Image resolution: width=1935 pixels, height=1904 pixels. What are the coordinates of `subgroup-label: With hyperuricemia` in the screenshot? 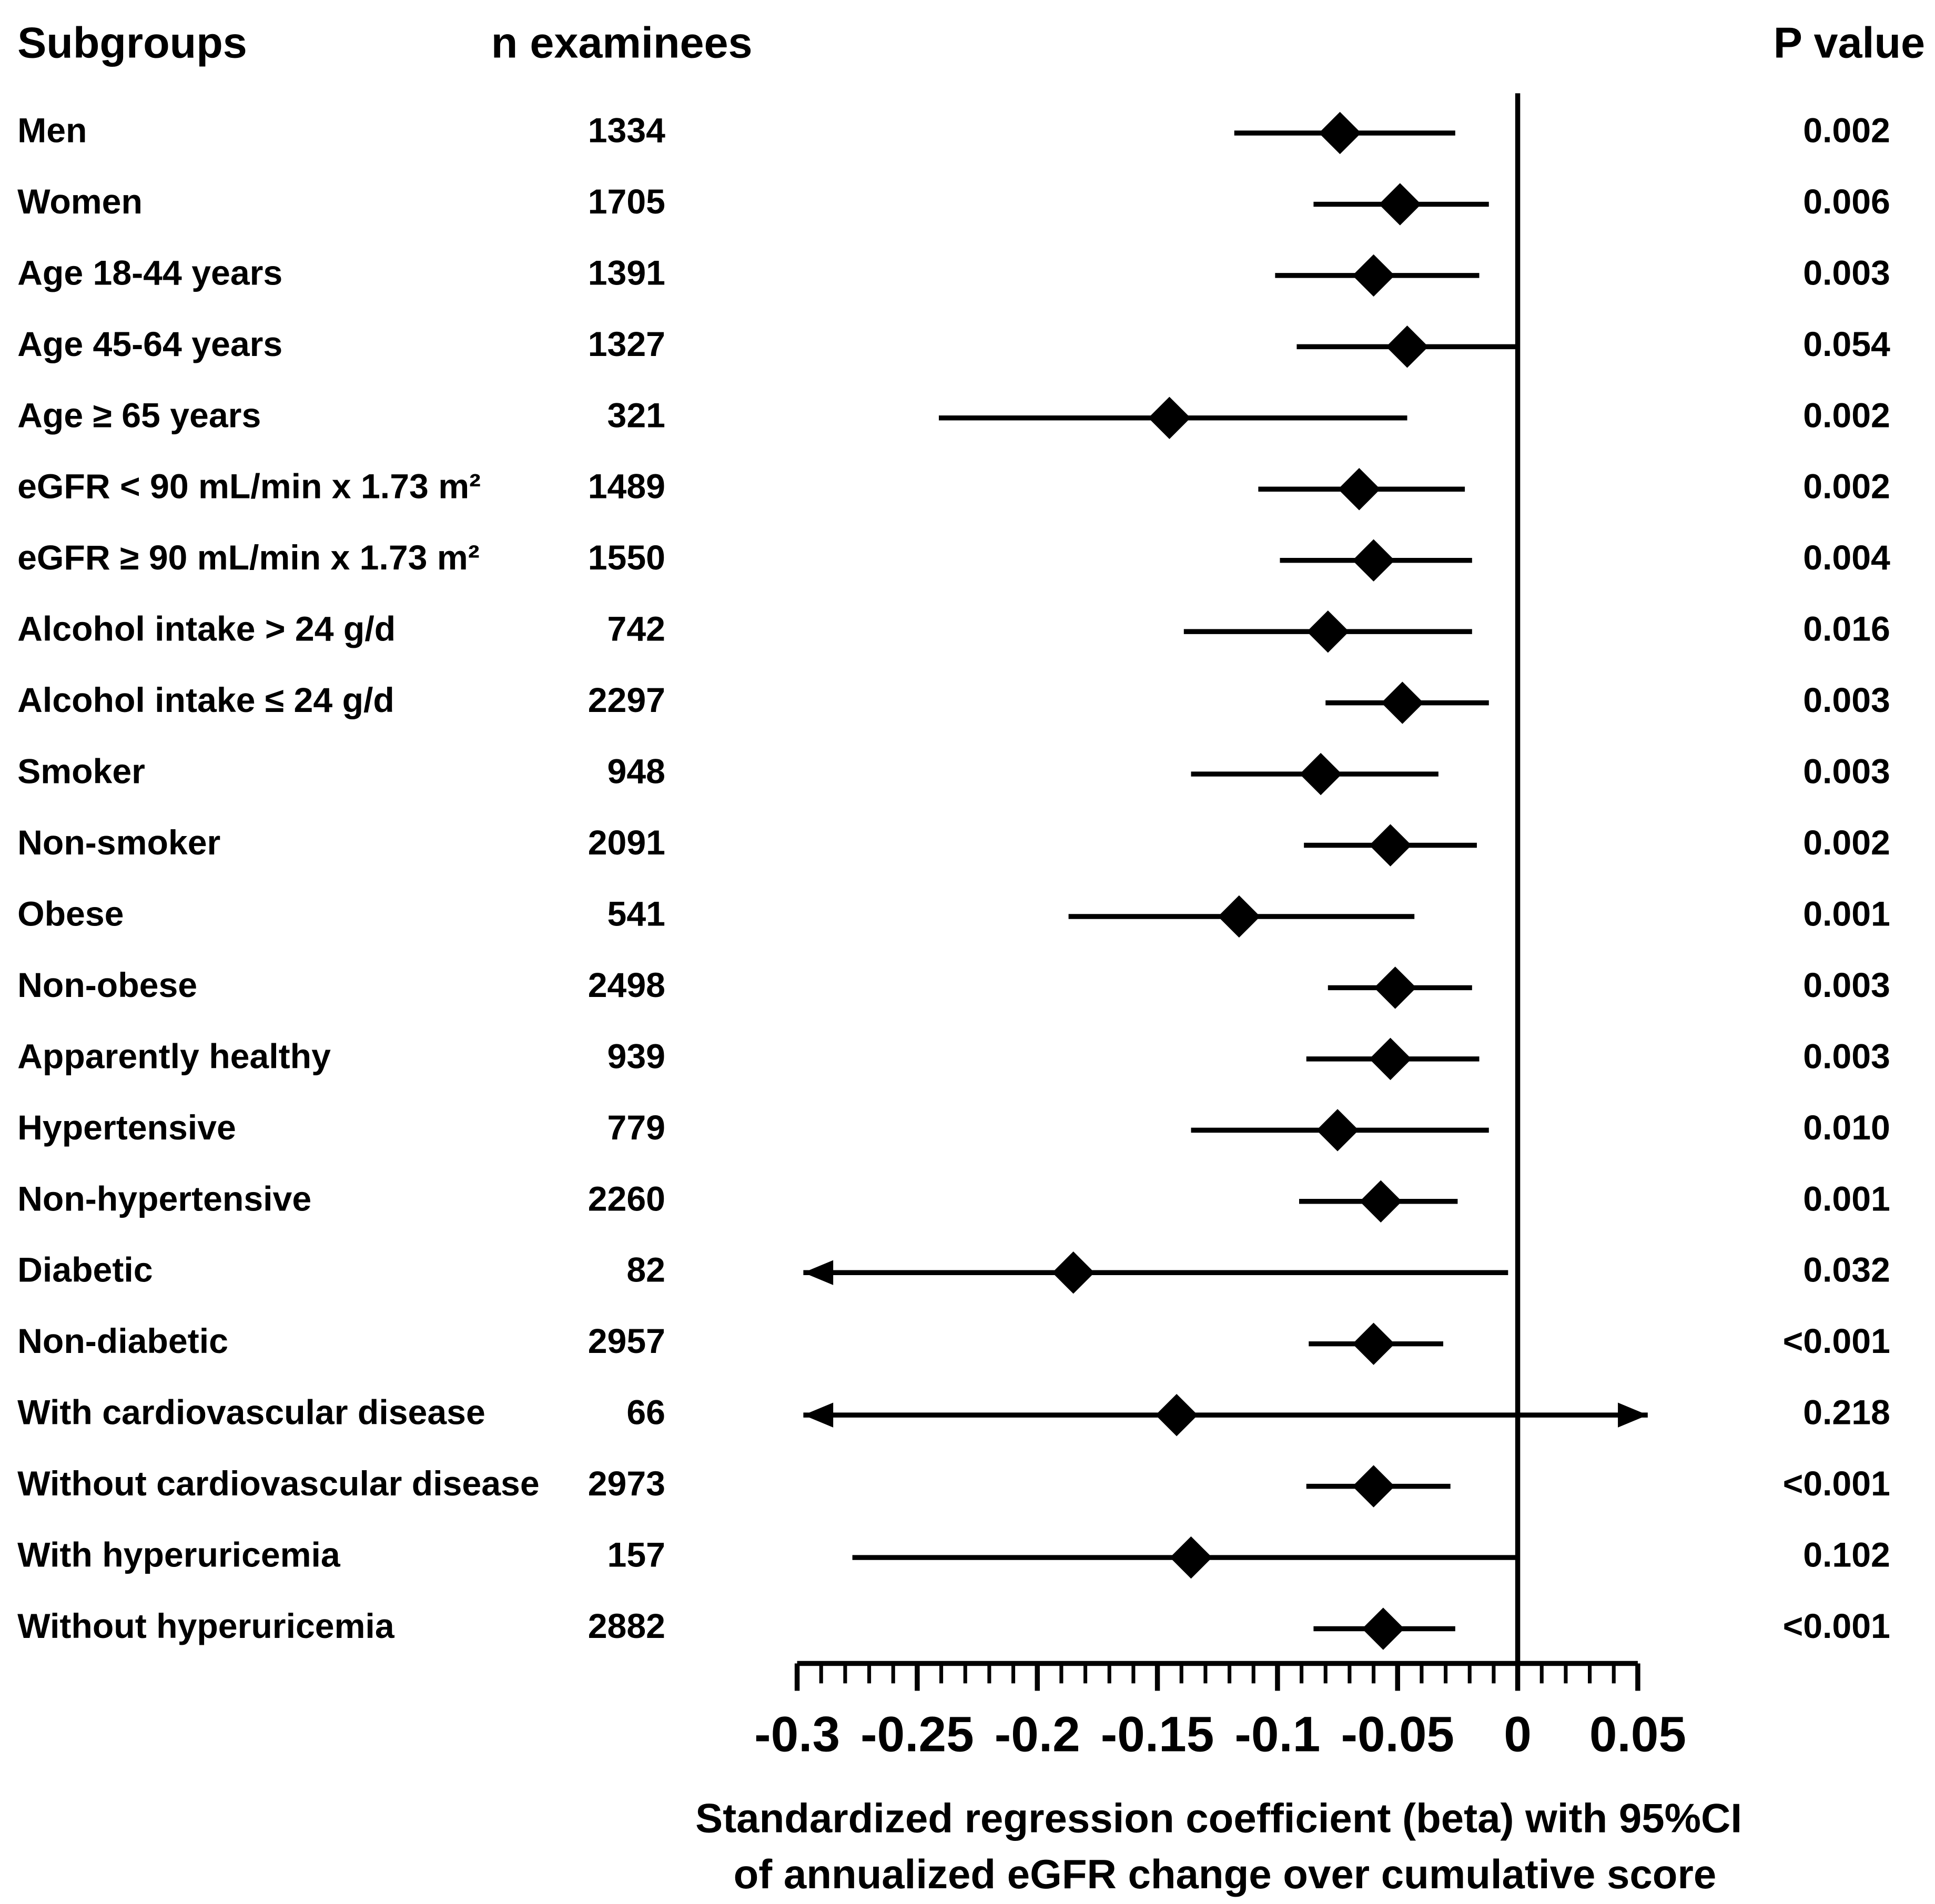 It's located at (179, 1555).